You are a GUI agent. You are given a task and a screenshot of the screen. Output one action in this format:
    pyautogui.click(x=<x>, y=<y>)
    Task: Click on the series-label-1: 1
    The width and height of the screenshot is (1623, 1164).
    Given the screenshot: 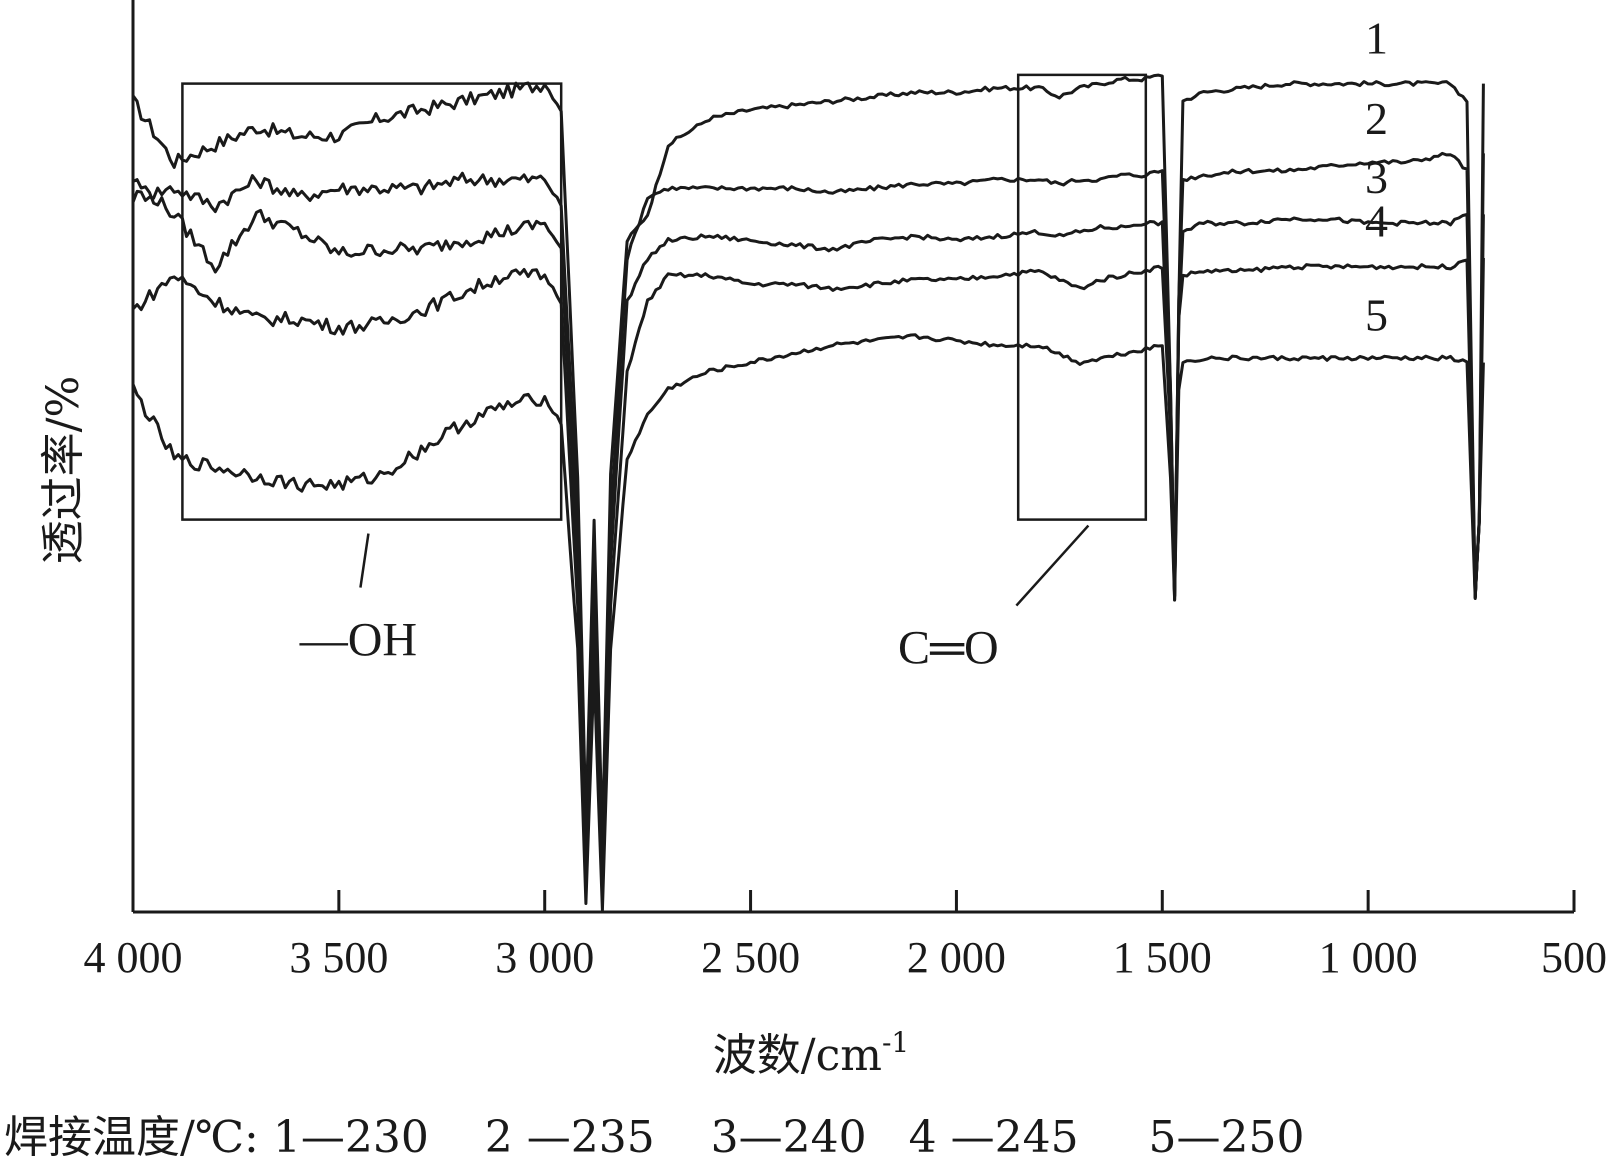 What is the action you would take?
    pyautogui.click(x=1376, y=38)
    